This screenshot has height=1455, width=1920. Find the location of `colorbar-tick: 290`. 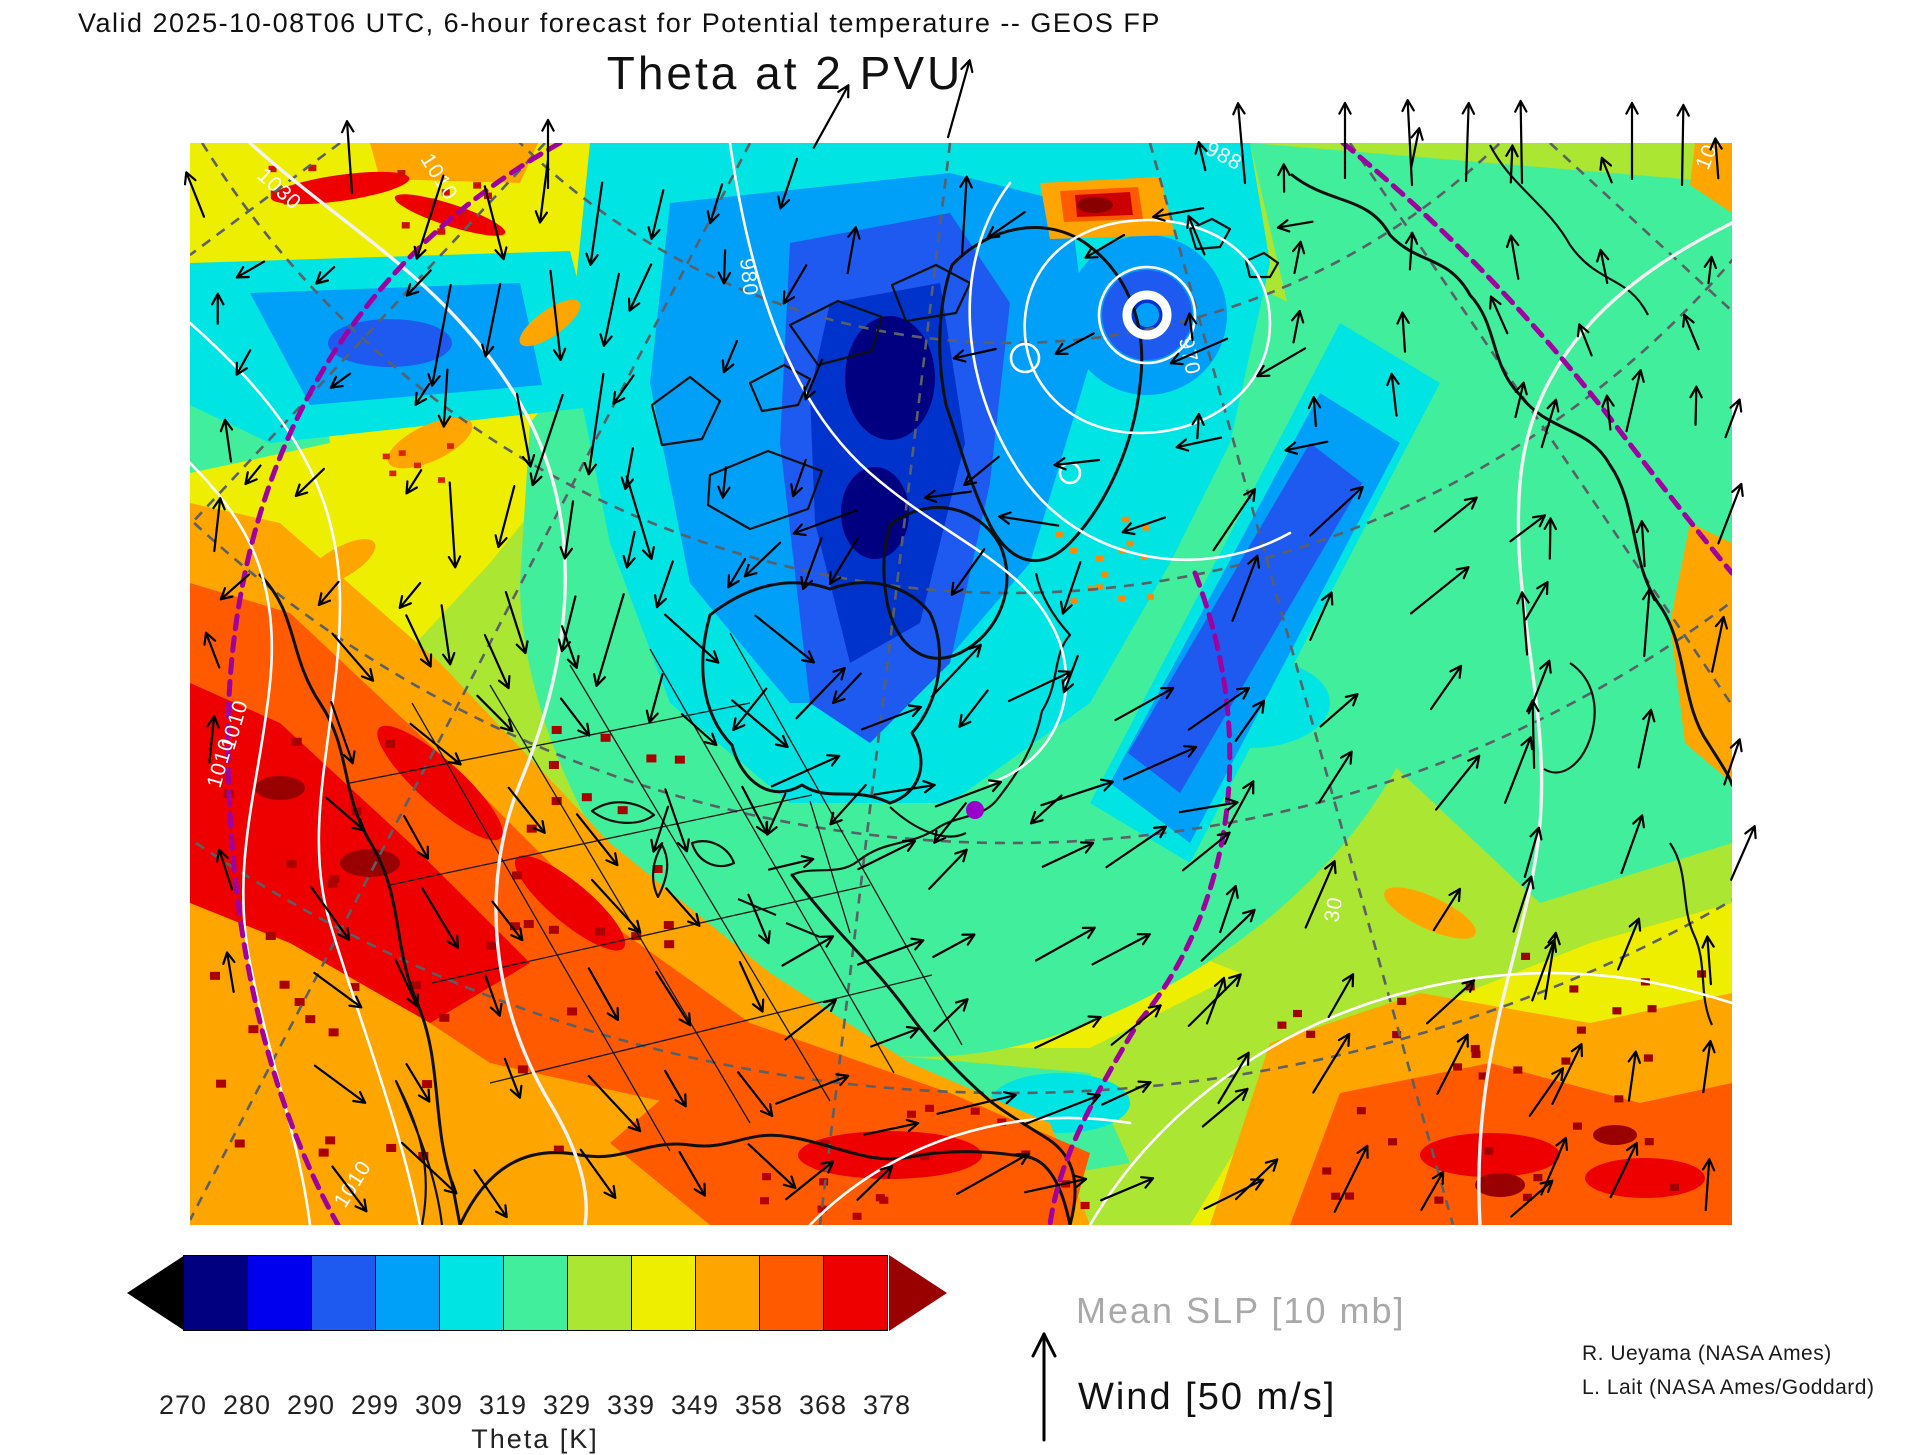

colorbar-tick: 290 is located at coordinates (311, 1405).